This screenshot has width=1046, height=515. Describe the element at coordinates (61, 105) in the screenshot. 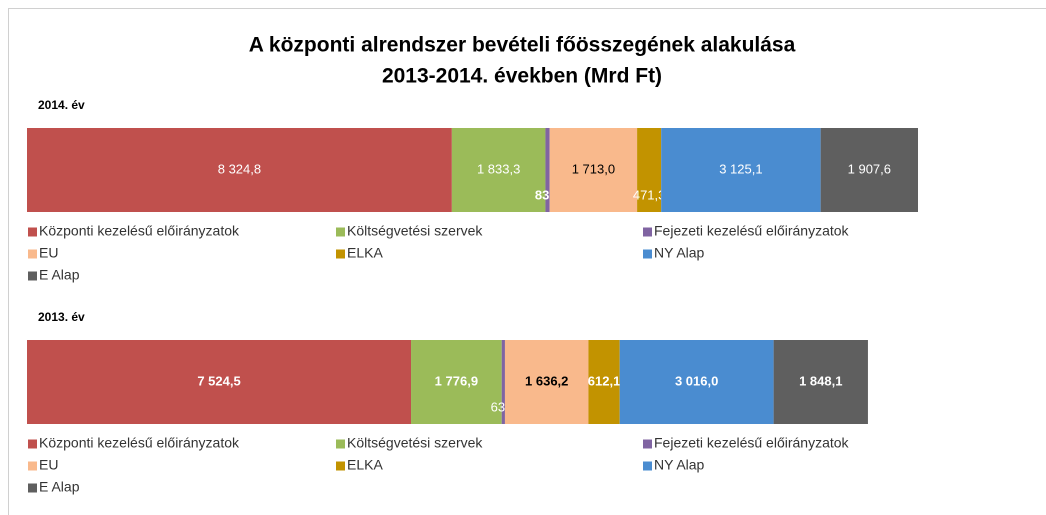

I see `chart-subtitle: 2014. év` at that location.